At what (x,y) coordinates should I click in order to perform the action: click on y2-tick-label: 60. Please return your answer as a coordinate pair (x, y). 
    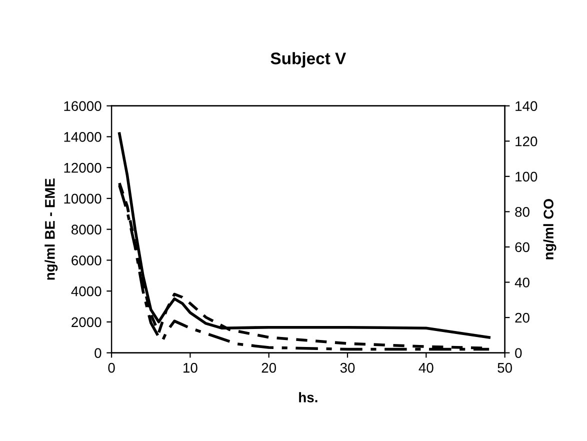
    Looking at the image, I should click on (522, 247).